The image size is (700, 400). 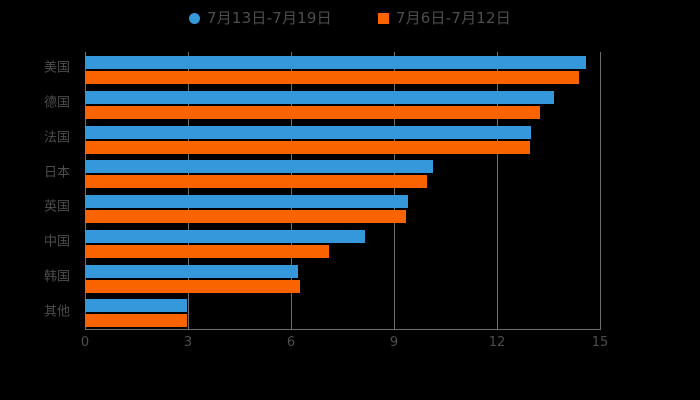 I want to click on bar-日本-series-0, so click(x=259, y=167).